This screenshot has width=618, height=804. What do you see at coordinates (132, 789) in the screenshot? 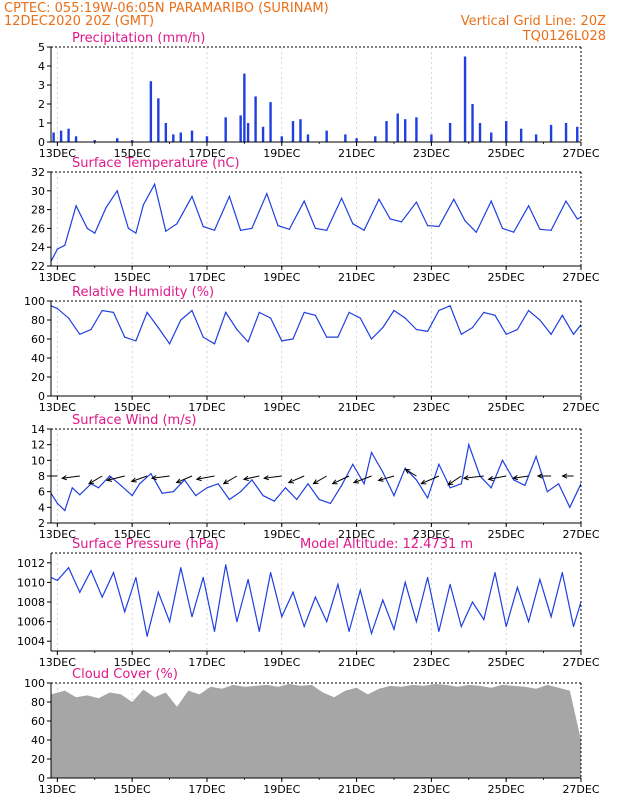
I see `cloud-xtick-label-1: 15DEC` at bounding box center [132, 789].